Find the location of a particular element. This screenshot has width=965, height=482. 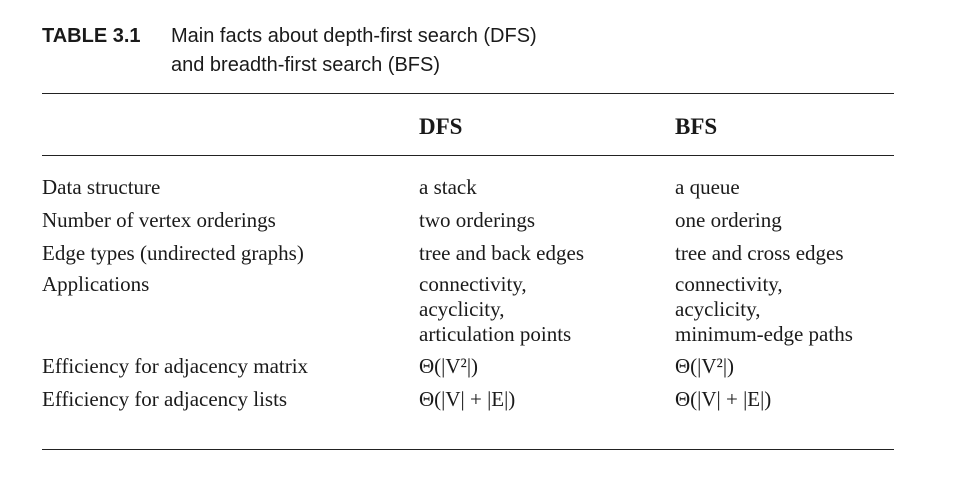

bfs-cell: Θ(|V| + |E|) is located at coordinates (788, 399).